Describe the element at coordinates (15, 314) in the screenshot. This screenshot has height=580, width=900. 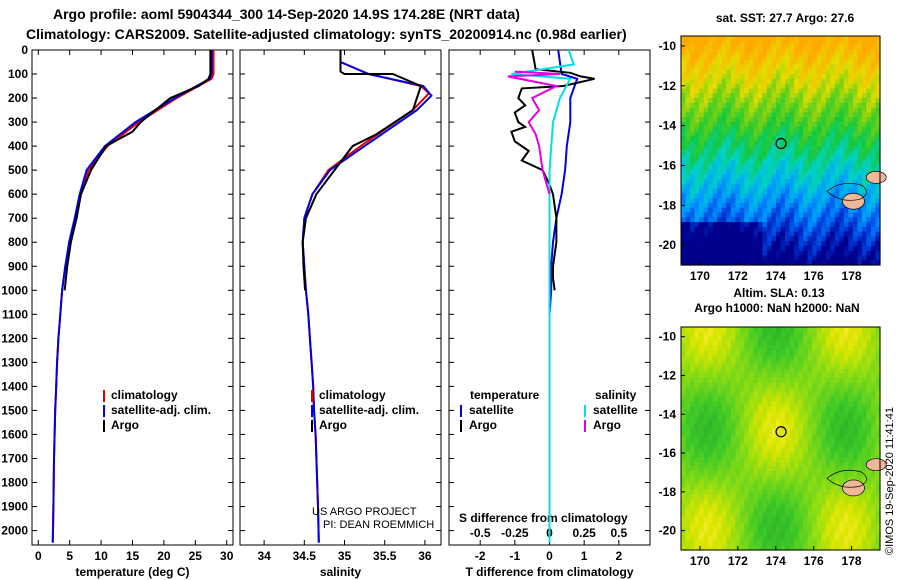
I see `y-tick-label: 1100` at that location.